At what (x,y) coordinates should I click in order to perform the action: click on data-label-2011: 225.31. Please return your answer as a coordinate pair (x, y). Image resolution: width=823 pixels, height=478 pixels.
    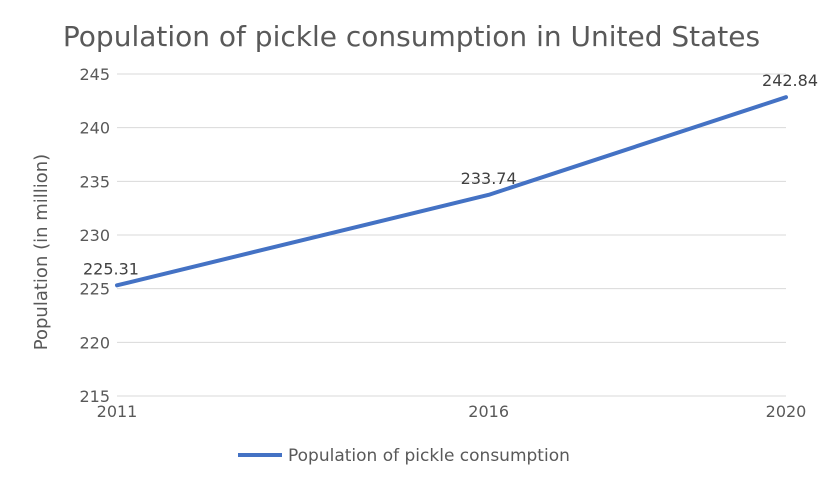
    Looking at the image, I should click on (111, 268).